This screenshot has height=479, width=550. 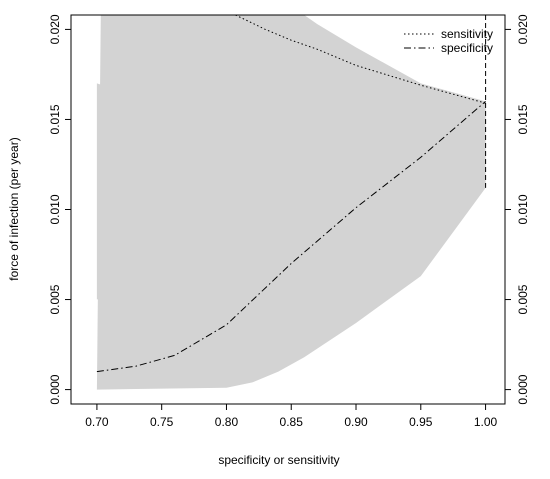 I want to click on y-tick-label-left: 0.020, so click(x=55, y=29).